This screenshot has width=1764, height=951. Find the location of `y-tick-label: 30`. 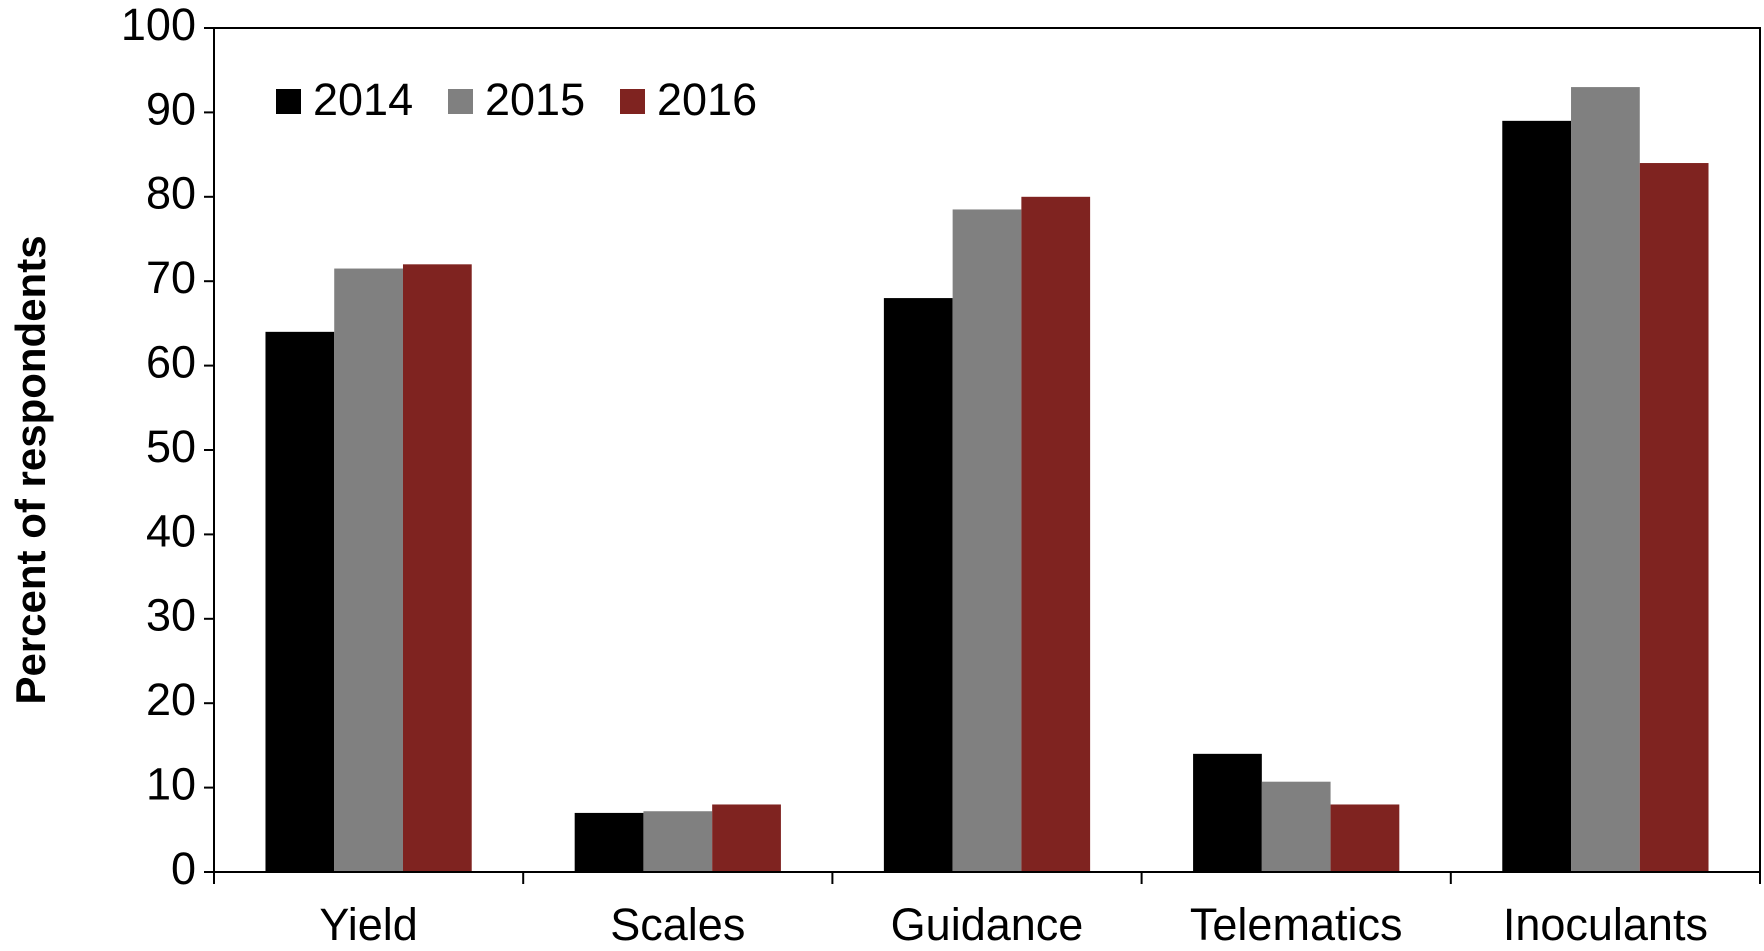

y-tick-label: 30 is located at coordinates (171, 615).